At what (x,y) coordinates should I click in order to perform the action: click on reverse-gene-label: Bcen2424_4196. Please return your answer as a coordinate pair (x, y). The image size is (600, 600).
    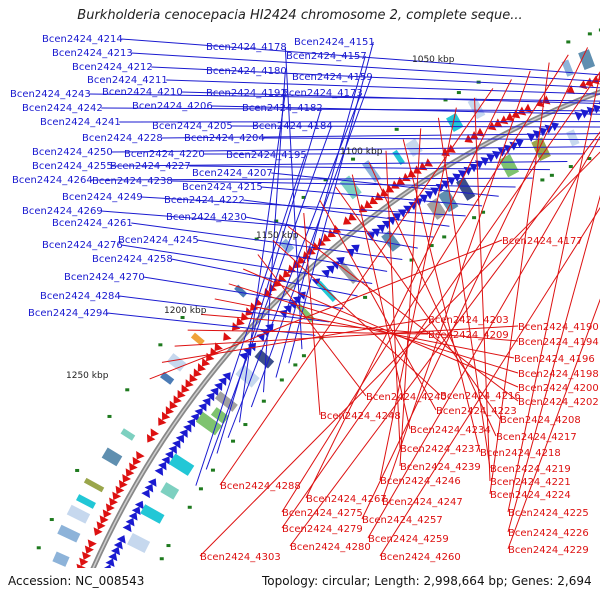
    Looking at the image, I should click on (554, 359).